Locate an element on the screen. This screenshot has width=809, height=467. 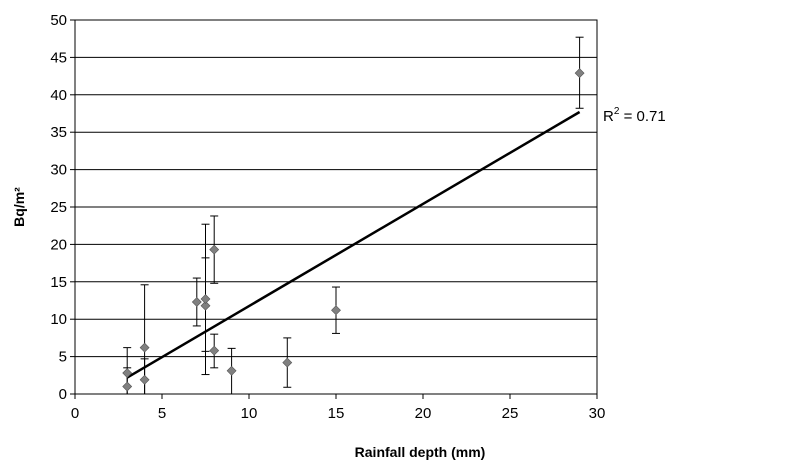
y-axis: 0 5 10 15 20 25 30 35 40 45 50 is located at coordinates (62, 207).